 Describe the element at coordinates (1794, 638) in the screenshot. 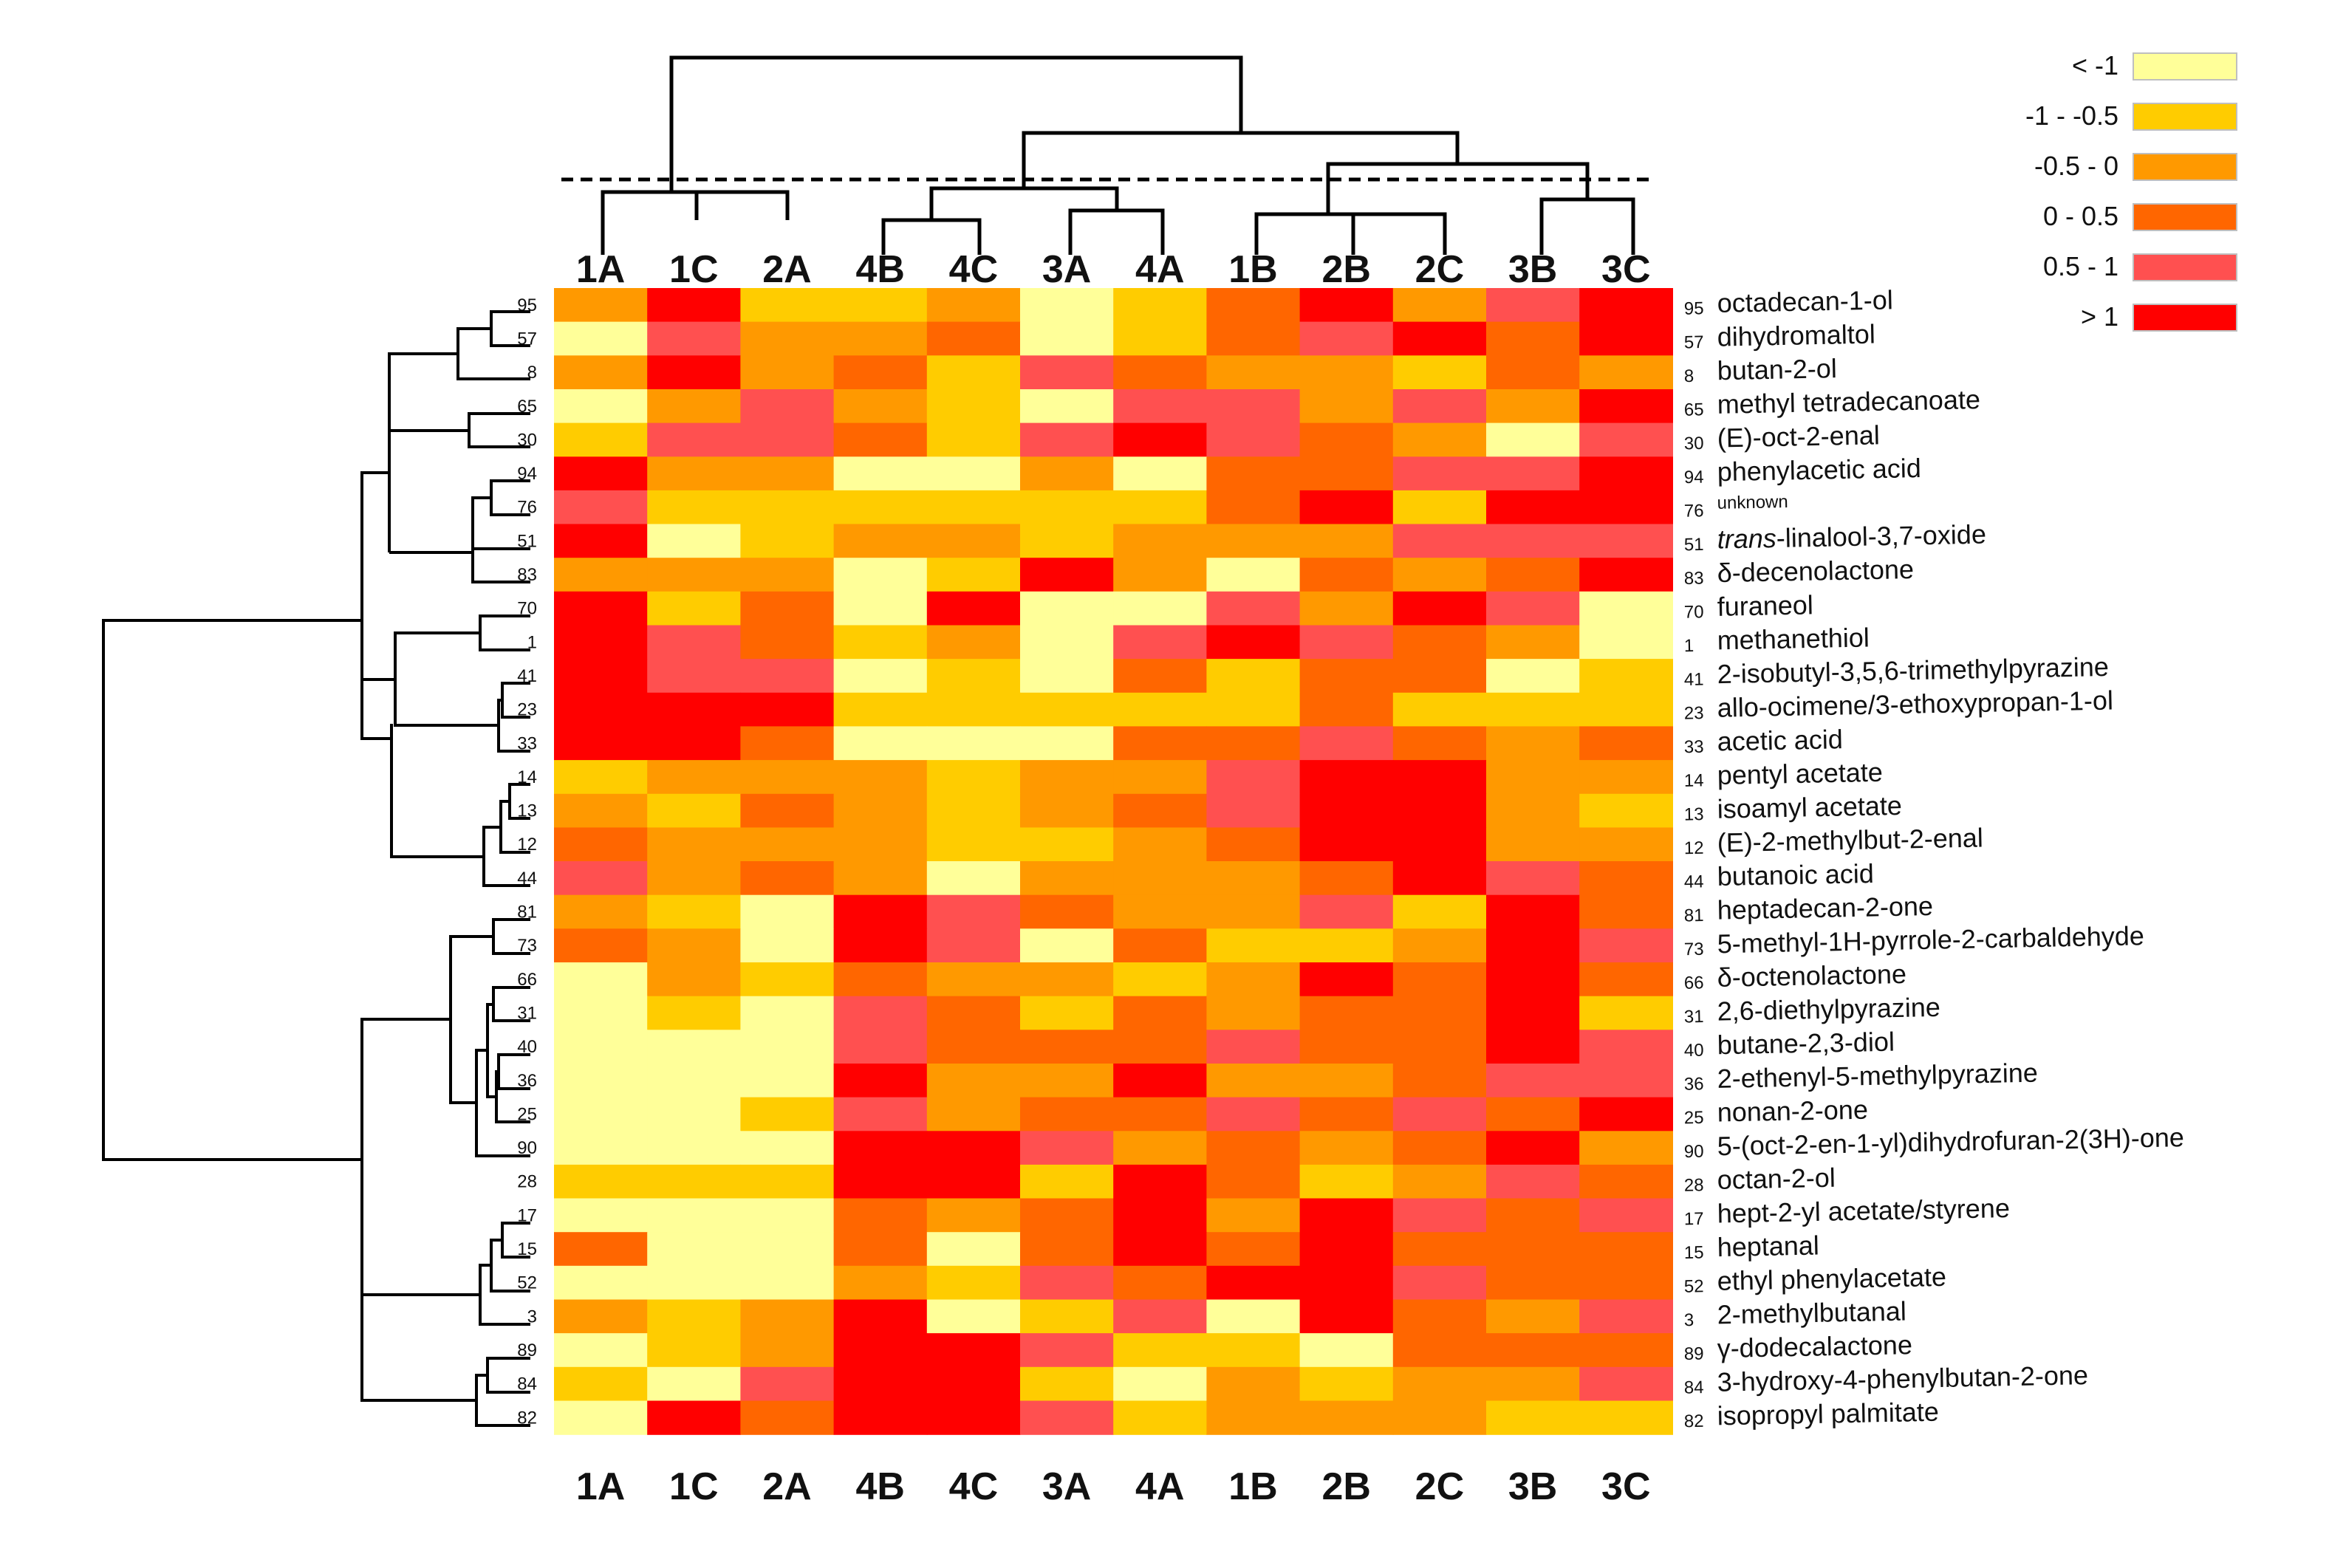

I see `compound-name: methanethiol` at that location.